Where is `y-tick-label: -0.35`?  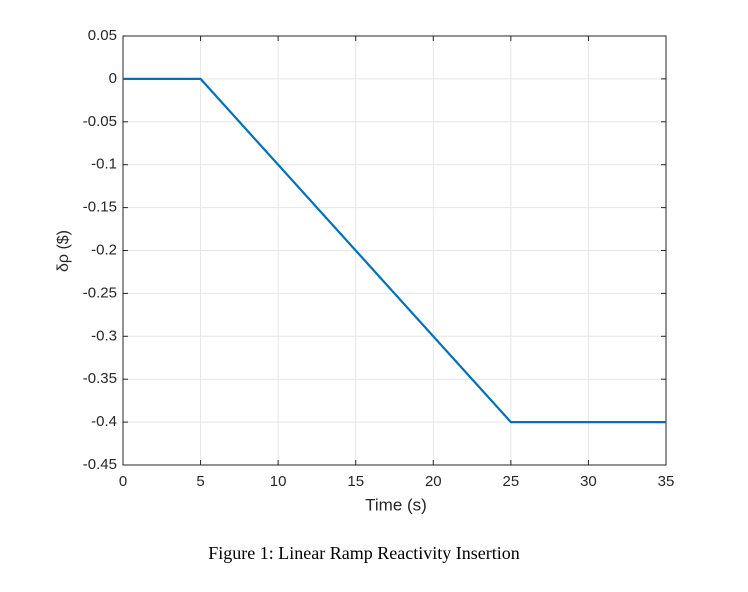
y-tick-label: -0.35 is located at coordinates (100, 378).